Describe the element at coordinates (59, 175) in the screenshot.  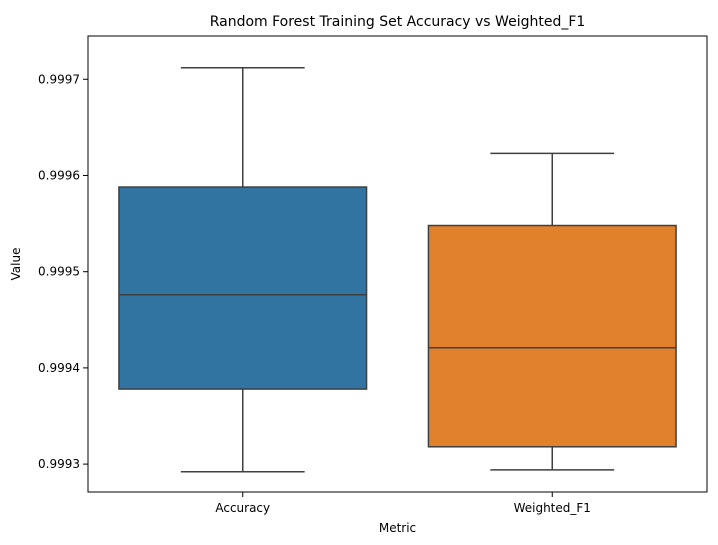
I see `y-tick-label: 0.9996` at that location.